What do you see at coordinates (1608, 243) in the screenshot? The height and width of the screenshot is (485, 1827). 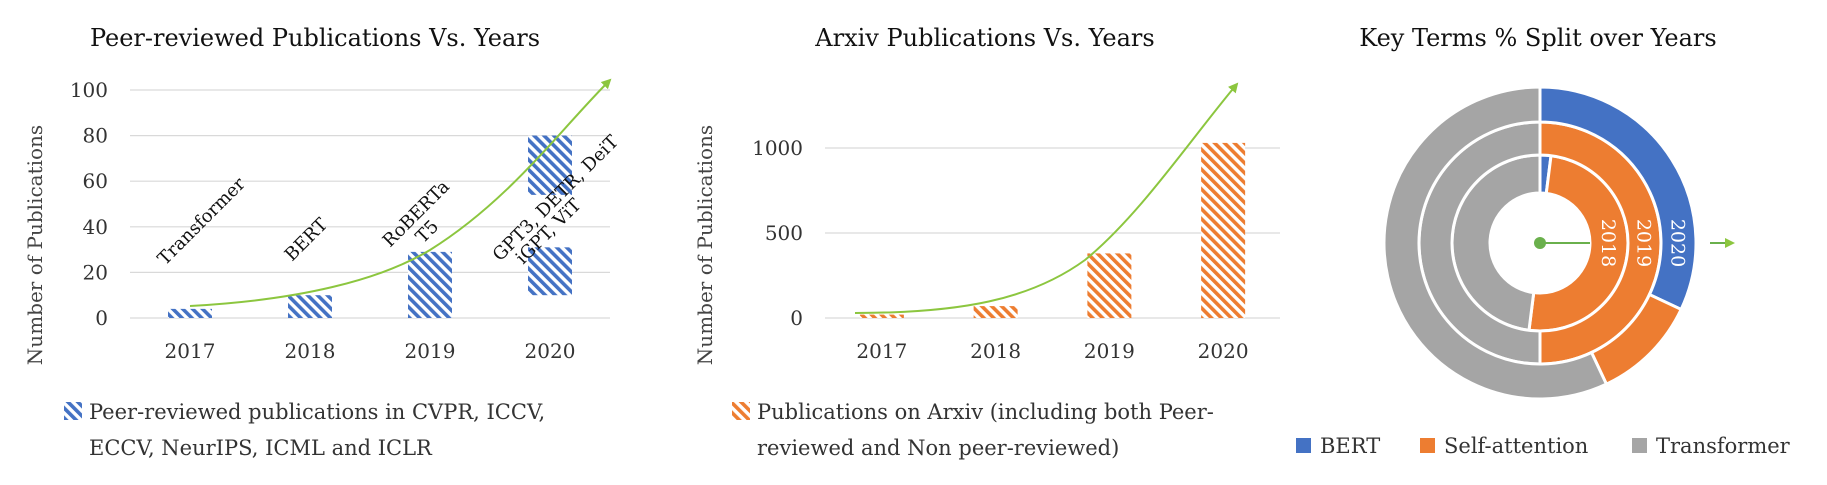 I see `ring-label-2018: 2018` at bounding box center [1608, 243].